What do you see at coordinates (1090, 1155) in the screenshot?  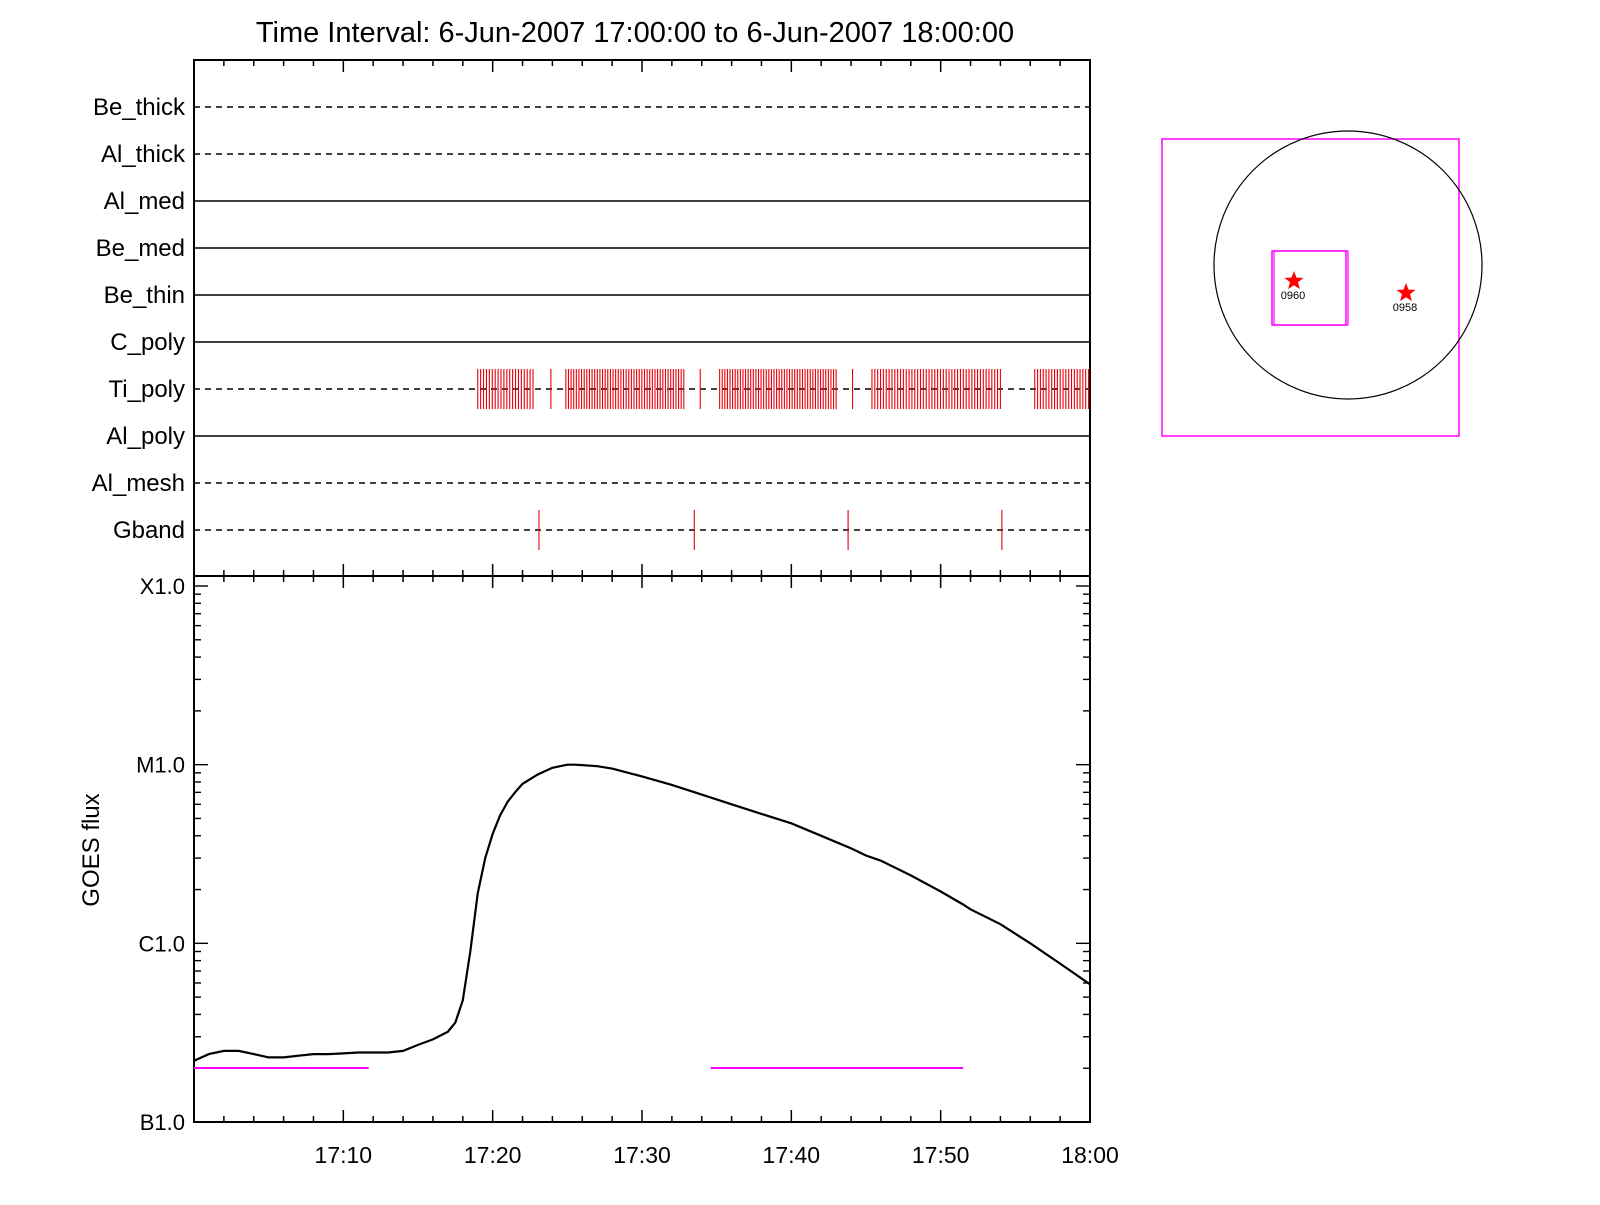 I see `x-tick-label: 18:00` at bounding box center [1090, 1155].